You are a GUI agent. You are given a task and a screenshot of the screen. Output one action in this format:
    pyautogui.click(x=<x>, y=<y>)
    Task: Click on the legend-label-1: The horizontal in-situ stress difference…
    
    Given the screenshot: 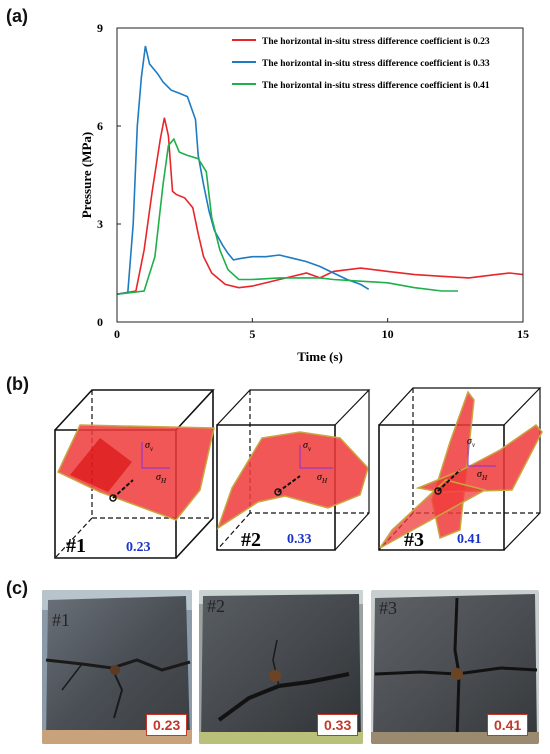 What is the action you would take?
    pyautogui.click(x=376, y=42)
    